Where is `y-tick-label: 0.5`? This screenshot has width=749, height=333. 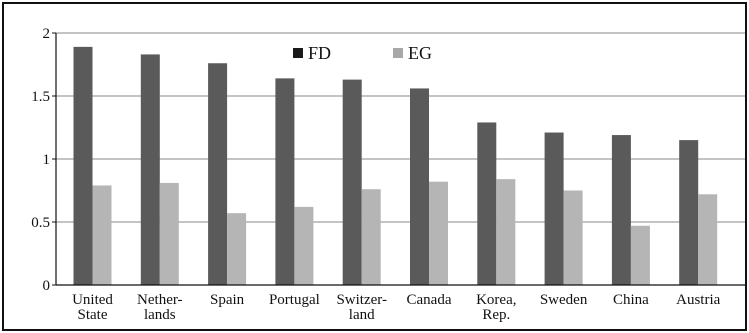
y-tick-label: 0.5 is located at coordinates (40, 223).